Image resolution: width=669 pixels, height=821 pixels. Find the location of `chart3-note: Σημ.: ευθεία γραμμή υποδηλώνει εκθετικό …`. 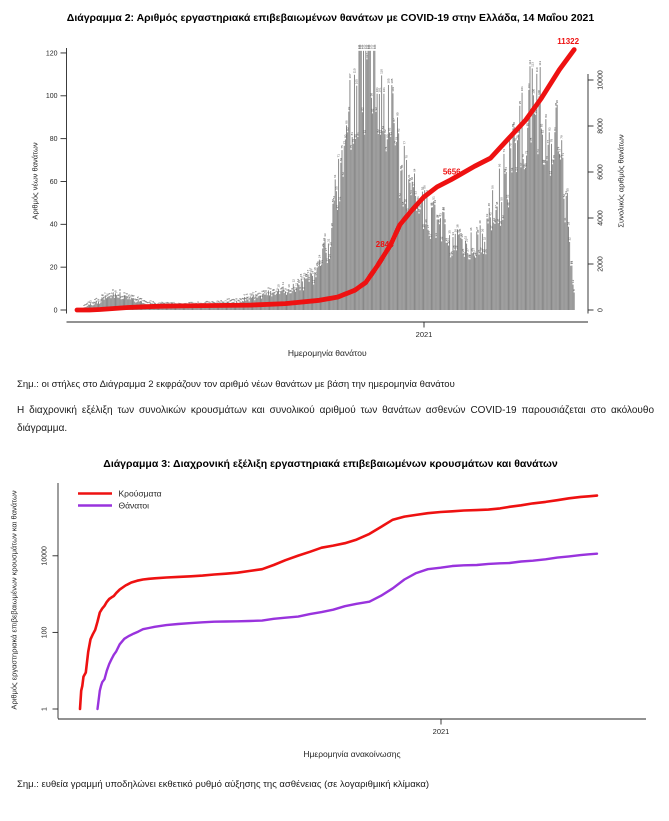

chart3-note: Σημ.: ευθεία γραμμή υποδηλώνει εκθετικό … is located at coordinates (223, 784).